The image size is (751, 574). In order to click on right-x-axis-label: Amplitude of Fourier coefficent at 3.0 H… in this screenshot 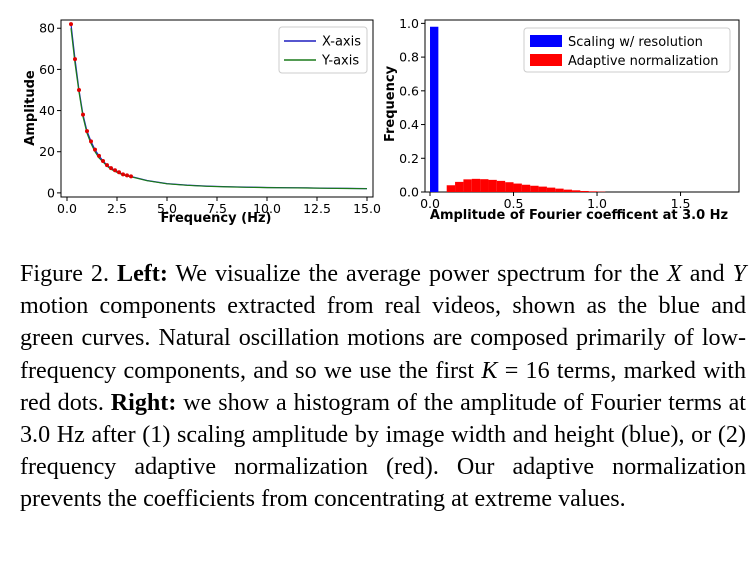, I will do `click(579, 215)`.